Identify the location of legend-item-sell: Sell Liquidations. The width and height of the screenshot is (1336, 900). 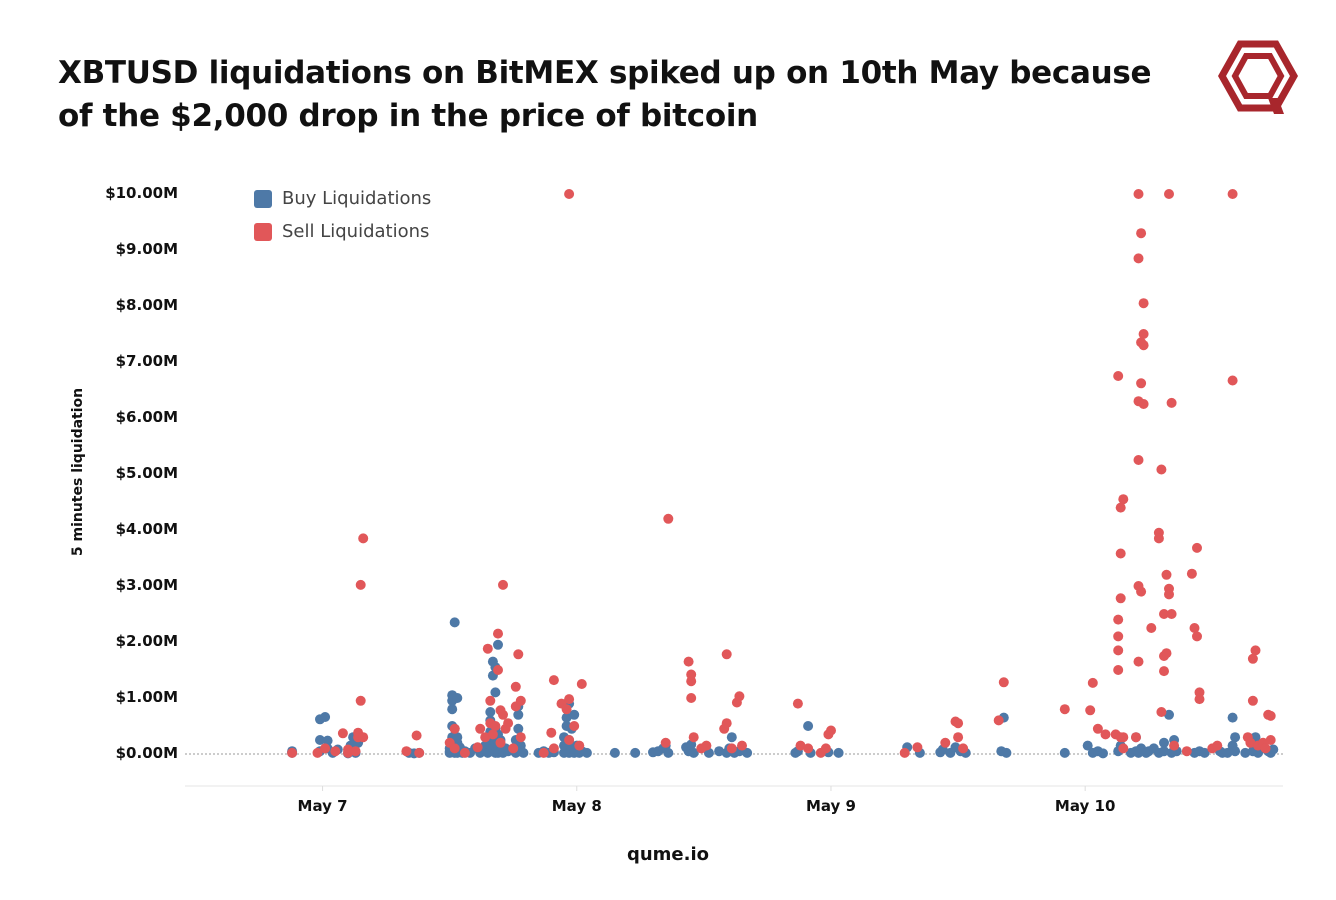
(342, 231).